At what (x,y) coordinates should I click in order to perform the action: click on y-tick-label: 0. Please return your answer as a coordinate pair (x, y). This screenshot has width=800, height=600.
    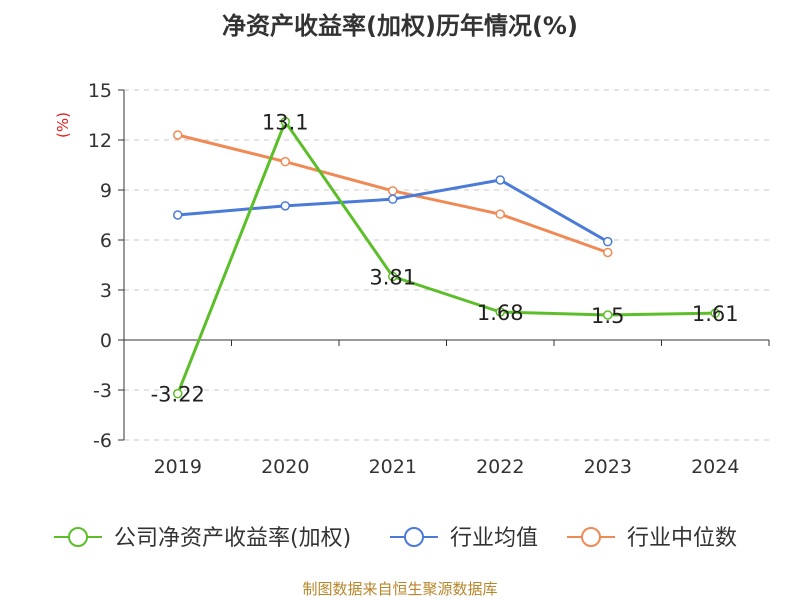
    Looking at the image, I should click on (106, 341).